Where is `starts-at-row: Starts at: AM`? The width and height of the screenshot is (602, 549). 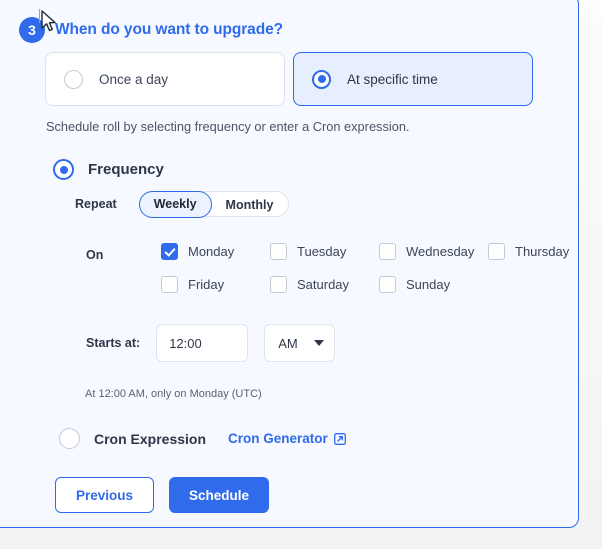
starts-at-row: Starts at: AM is located at coordinates (211, 343).